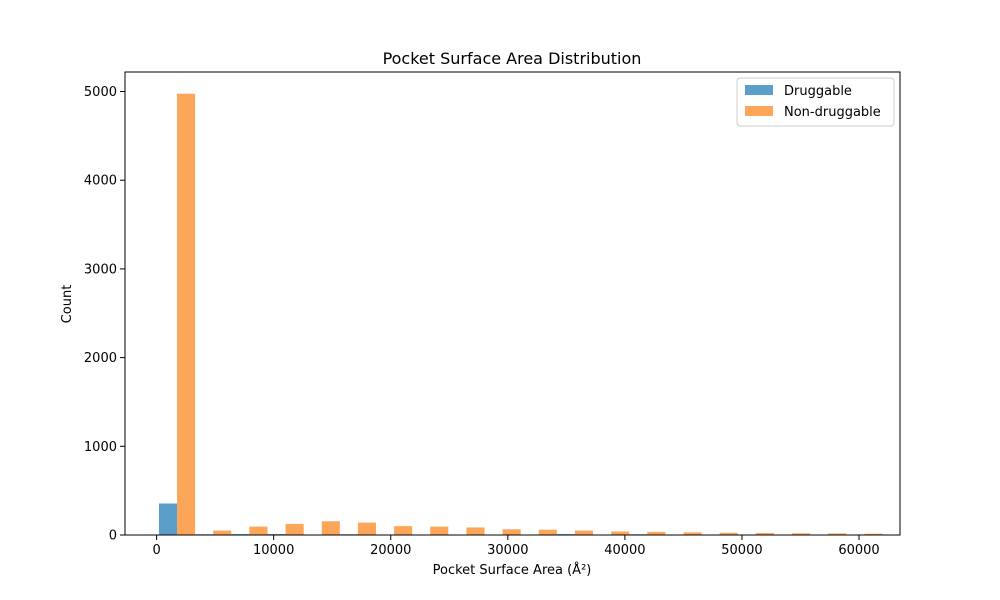  I want to click on x-tick-label: 10000, so click(273, 550).